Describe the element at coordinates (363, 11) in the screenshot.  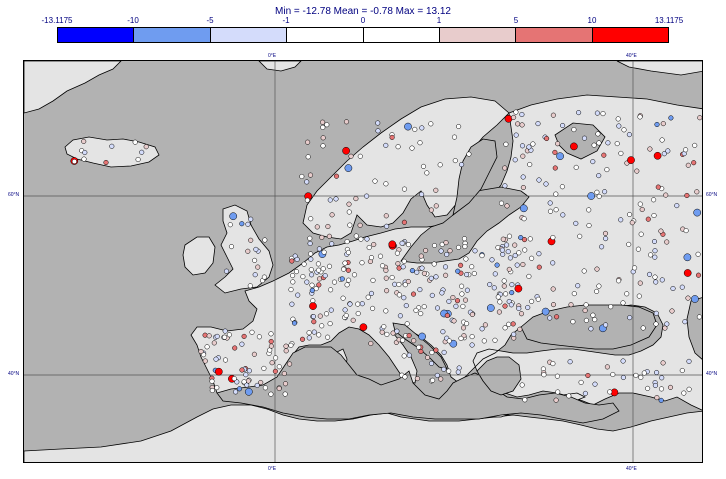
I see `statistics-title: Min = -12.78 Mean = -0.78 Max = 13.12` at that location.